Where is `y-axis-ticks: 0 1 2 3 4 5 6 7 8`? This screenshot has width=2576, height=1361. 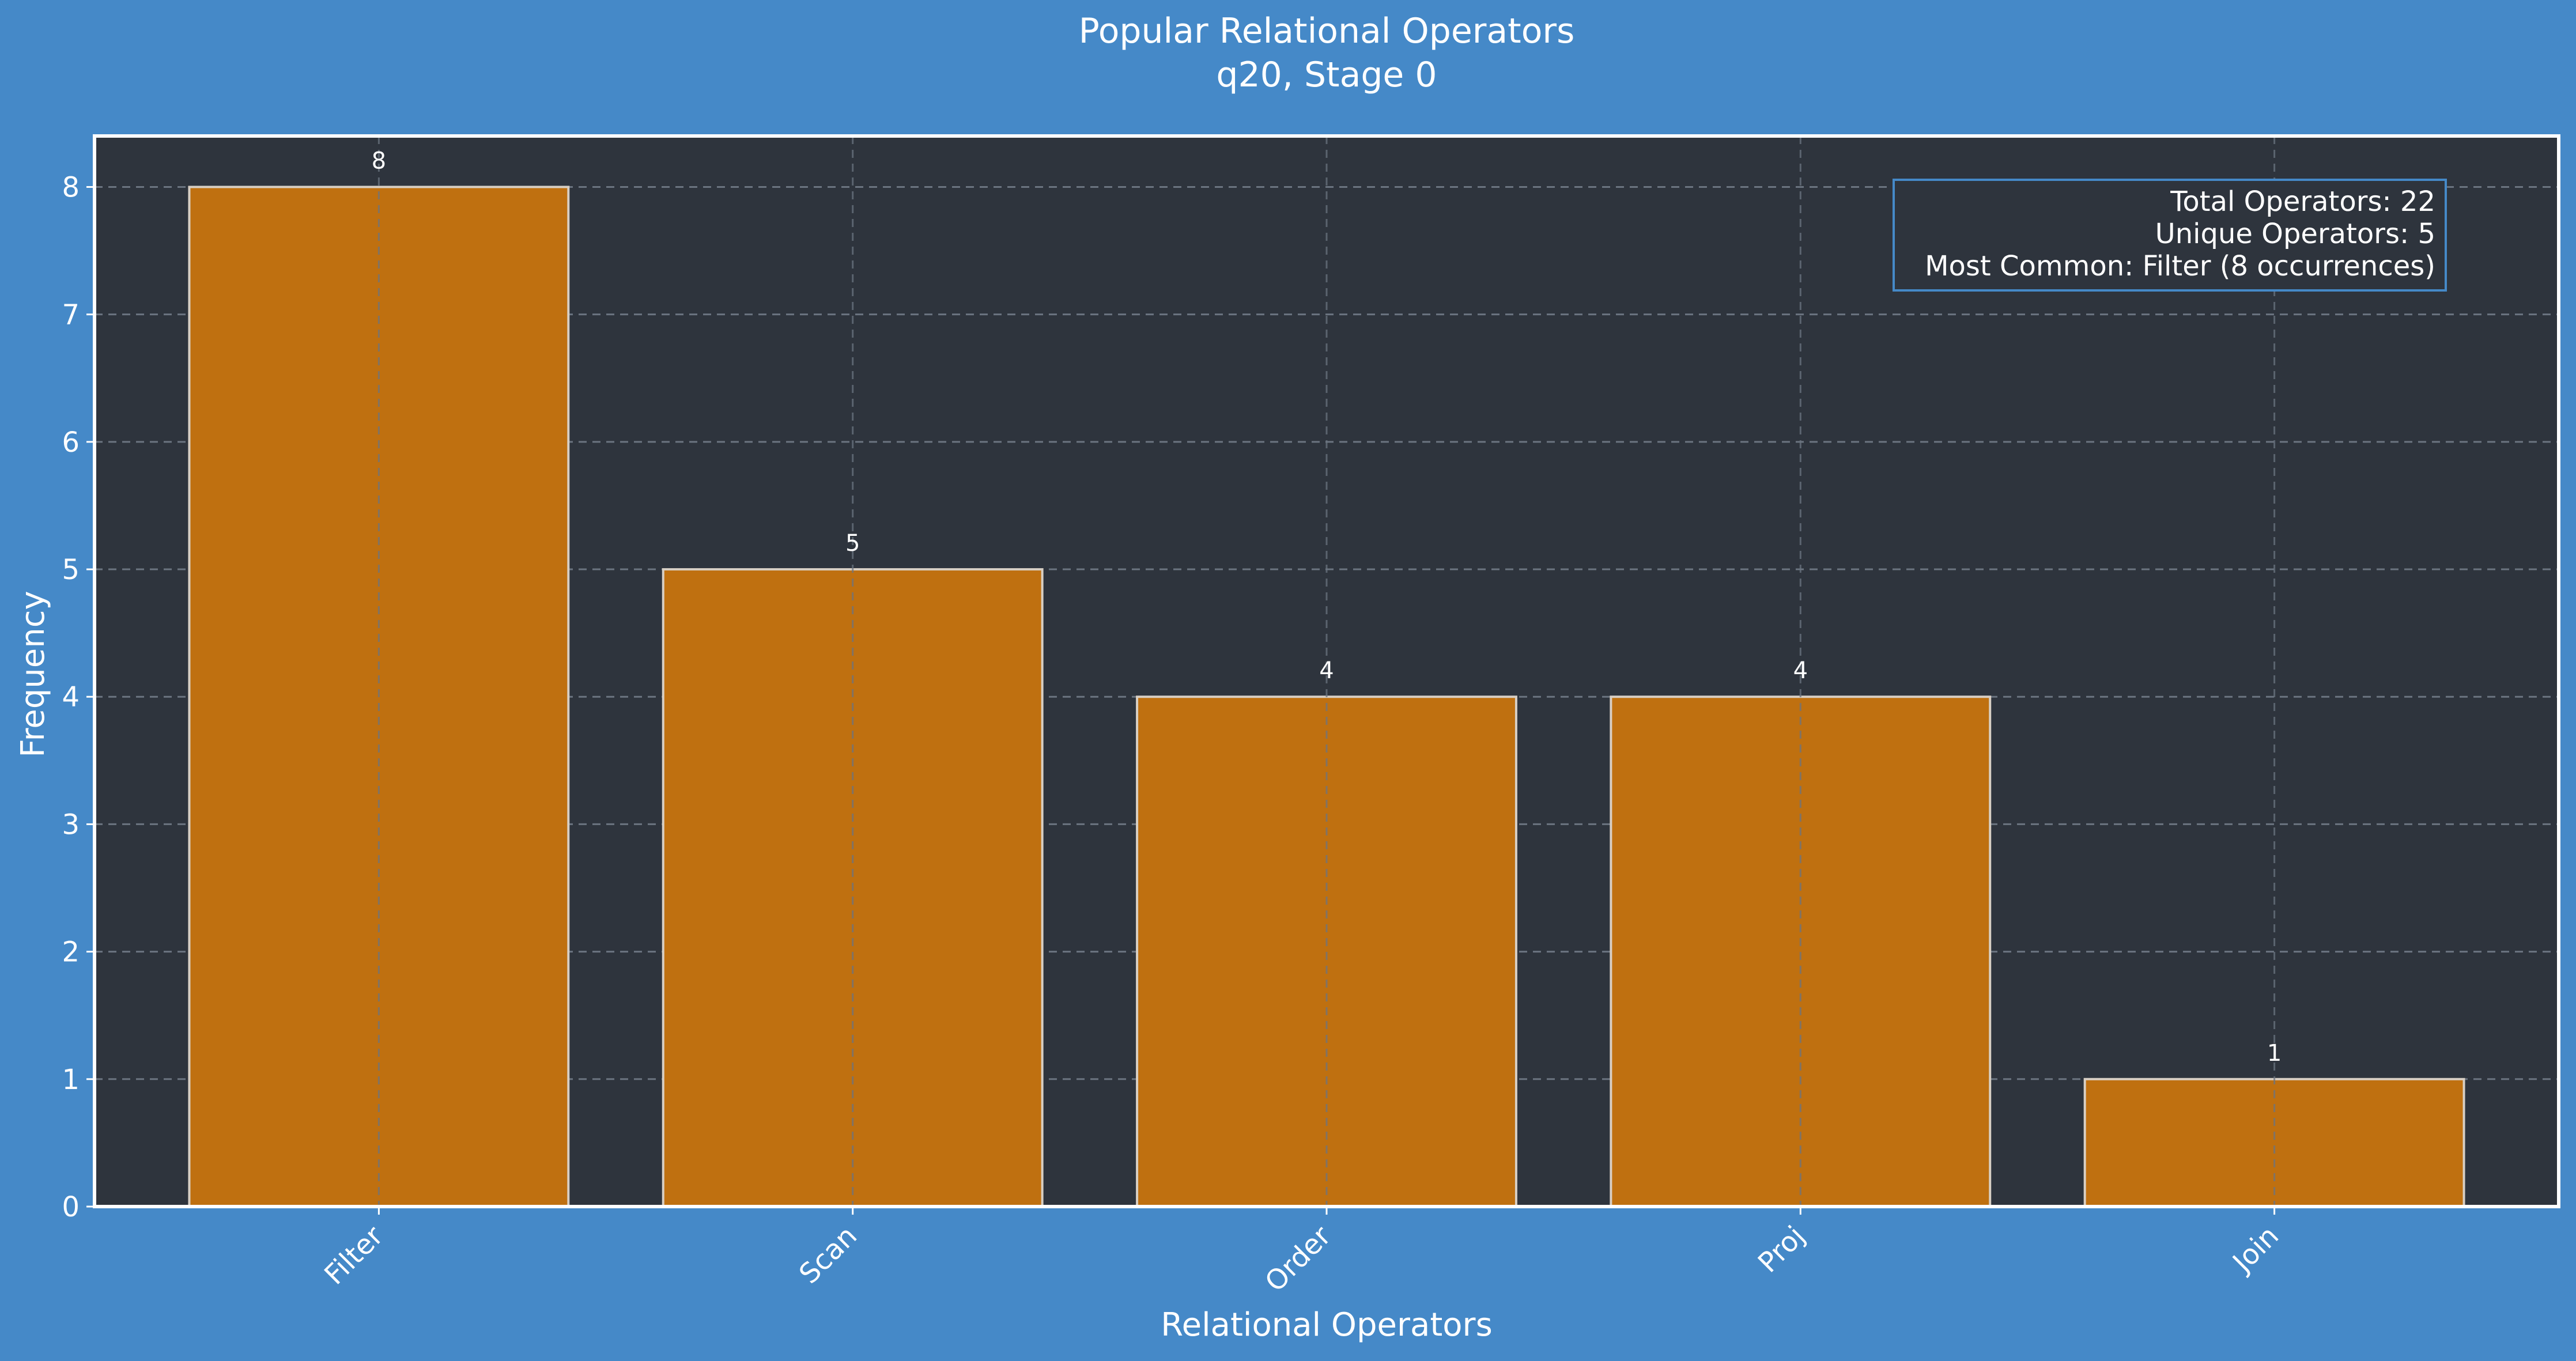
y-axis-ticks: 0 1 2 3 4 5 6 7 8 is located at coordinates (78, 697).